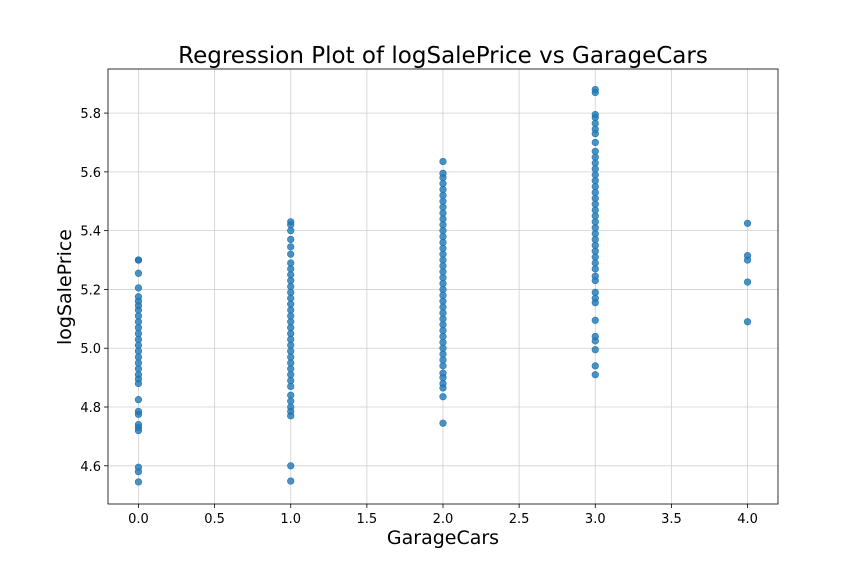 This screenshot has height=576, width=864. I want to click on x-axis-ticks: 0.0 0.5 1.0 1.5 2.0 2.5 3.0 3.5 4.0, so click(443, 515).